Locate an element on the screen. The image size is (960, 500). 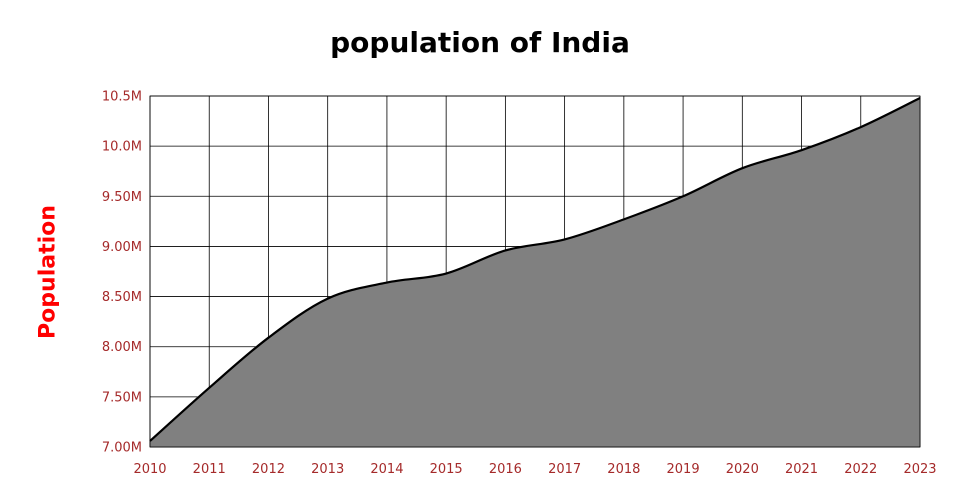
x-tick-label: 2013 is located at coordinates (327, 469).